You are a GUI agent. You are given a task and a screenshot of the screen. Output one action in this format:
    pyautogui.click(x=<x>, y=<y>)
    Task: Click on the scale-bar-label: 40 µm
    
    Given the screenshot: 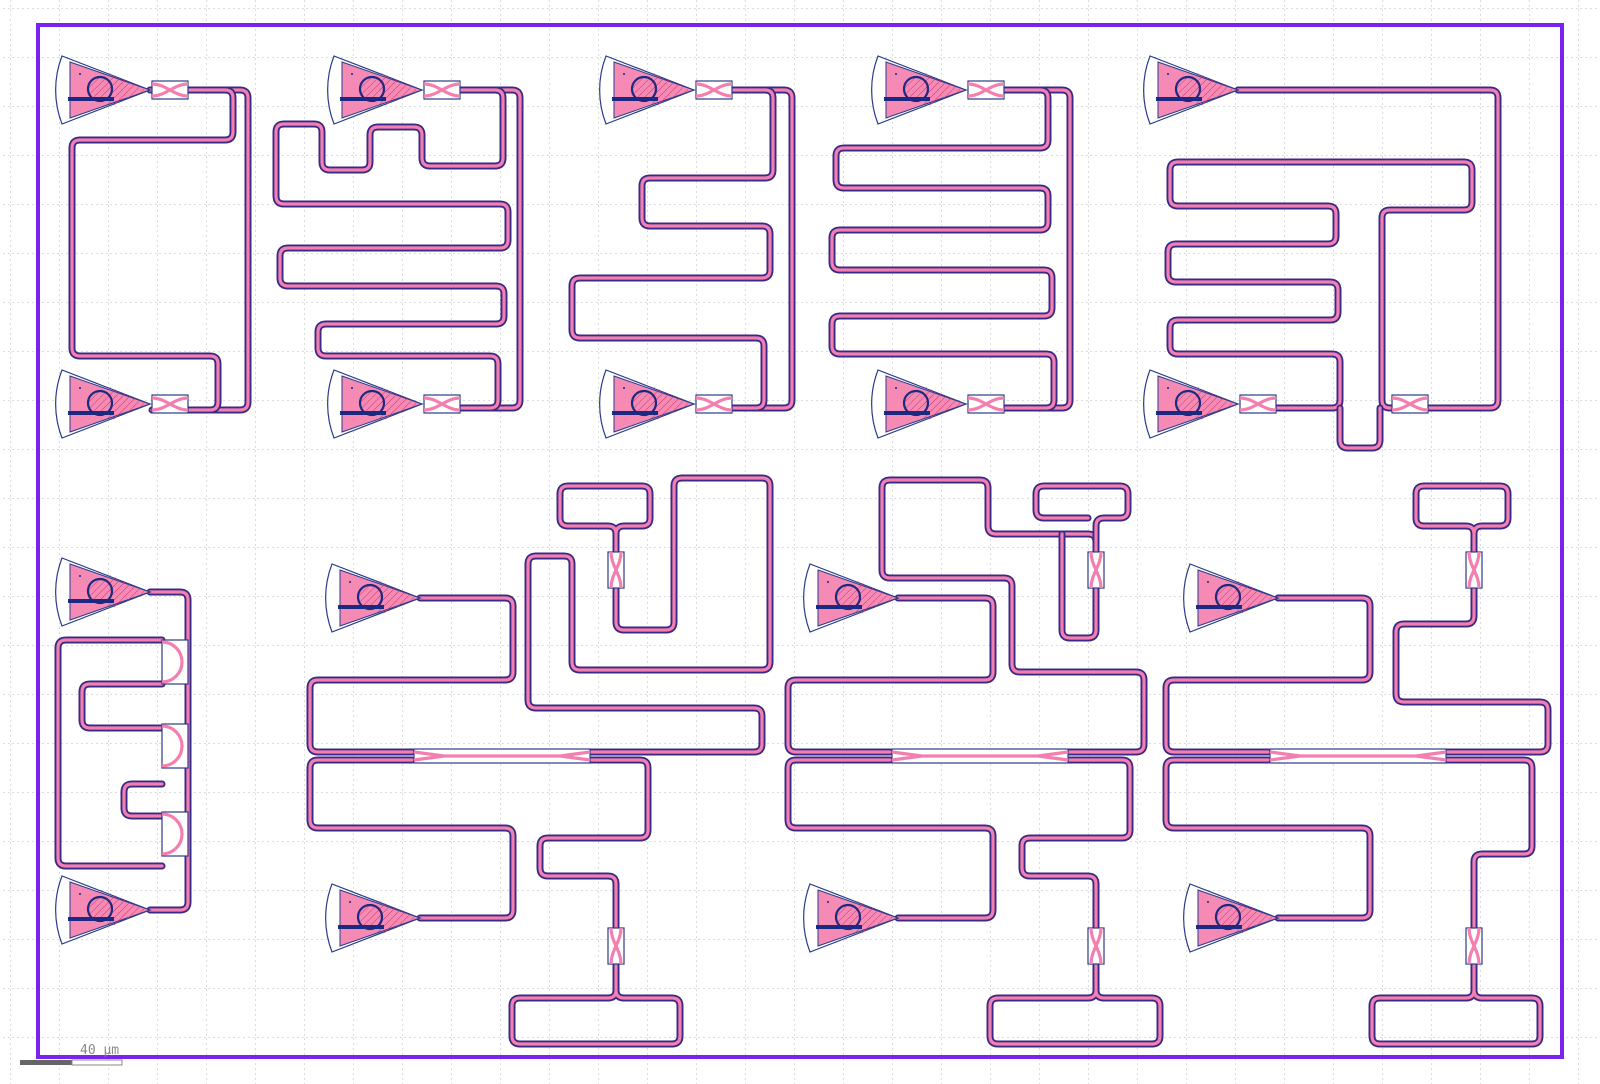 What is the action you would take?
    pyautogui.click(x=99, y=1050)
    